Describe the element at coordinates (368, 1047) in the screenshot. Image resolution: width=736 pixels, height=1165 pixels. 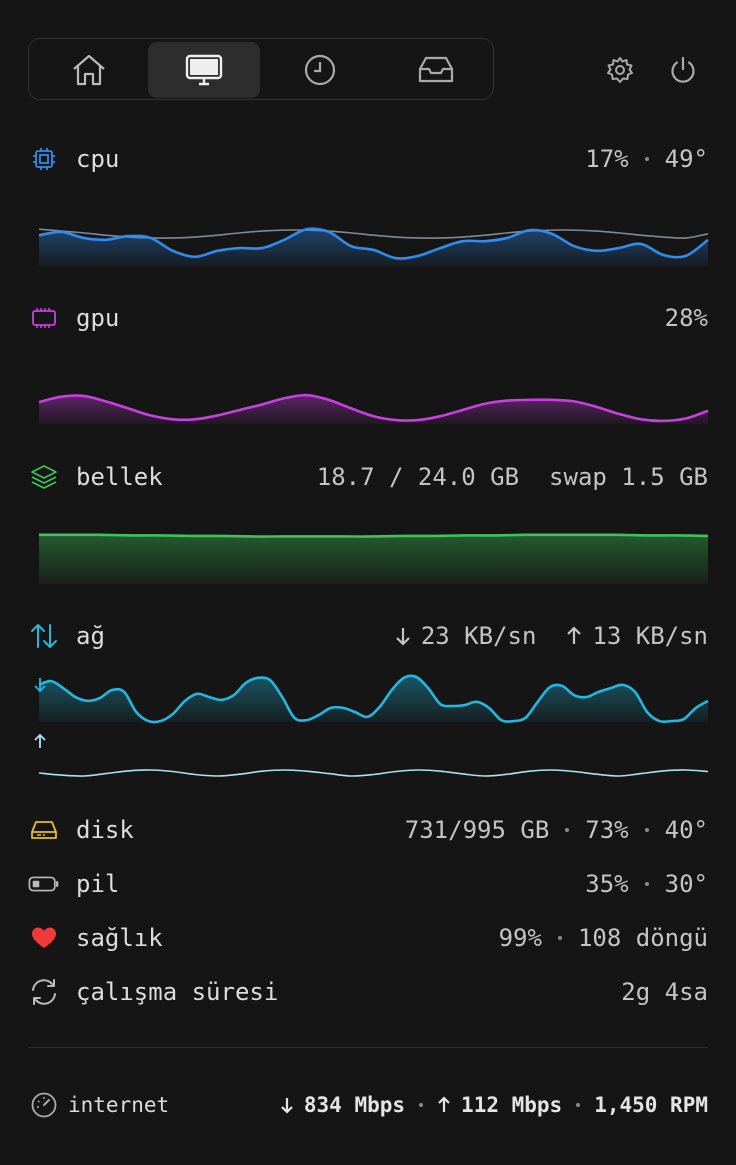
I see `divider` at that location.